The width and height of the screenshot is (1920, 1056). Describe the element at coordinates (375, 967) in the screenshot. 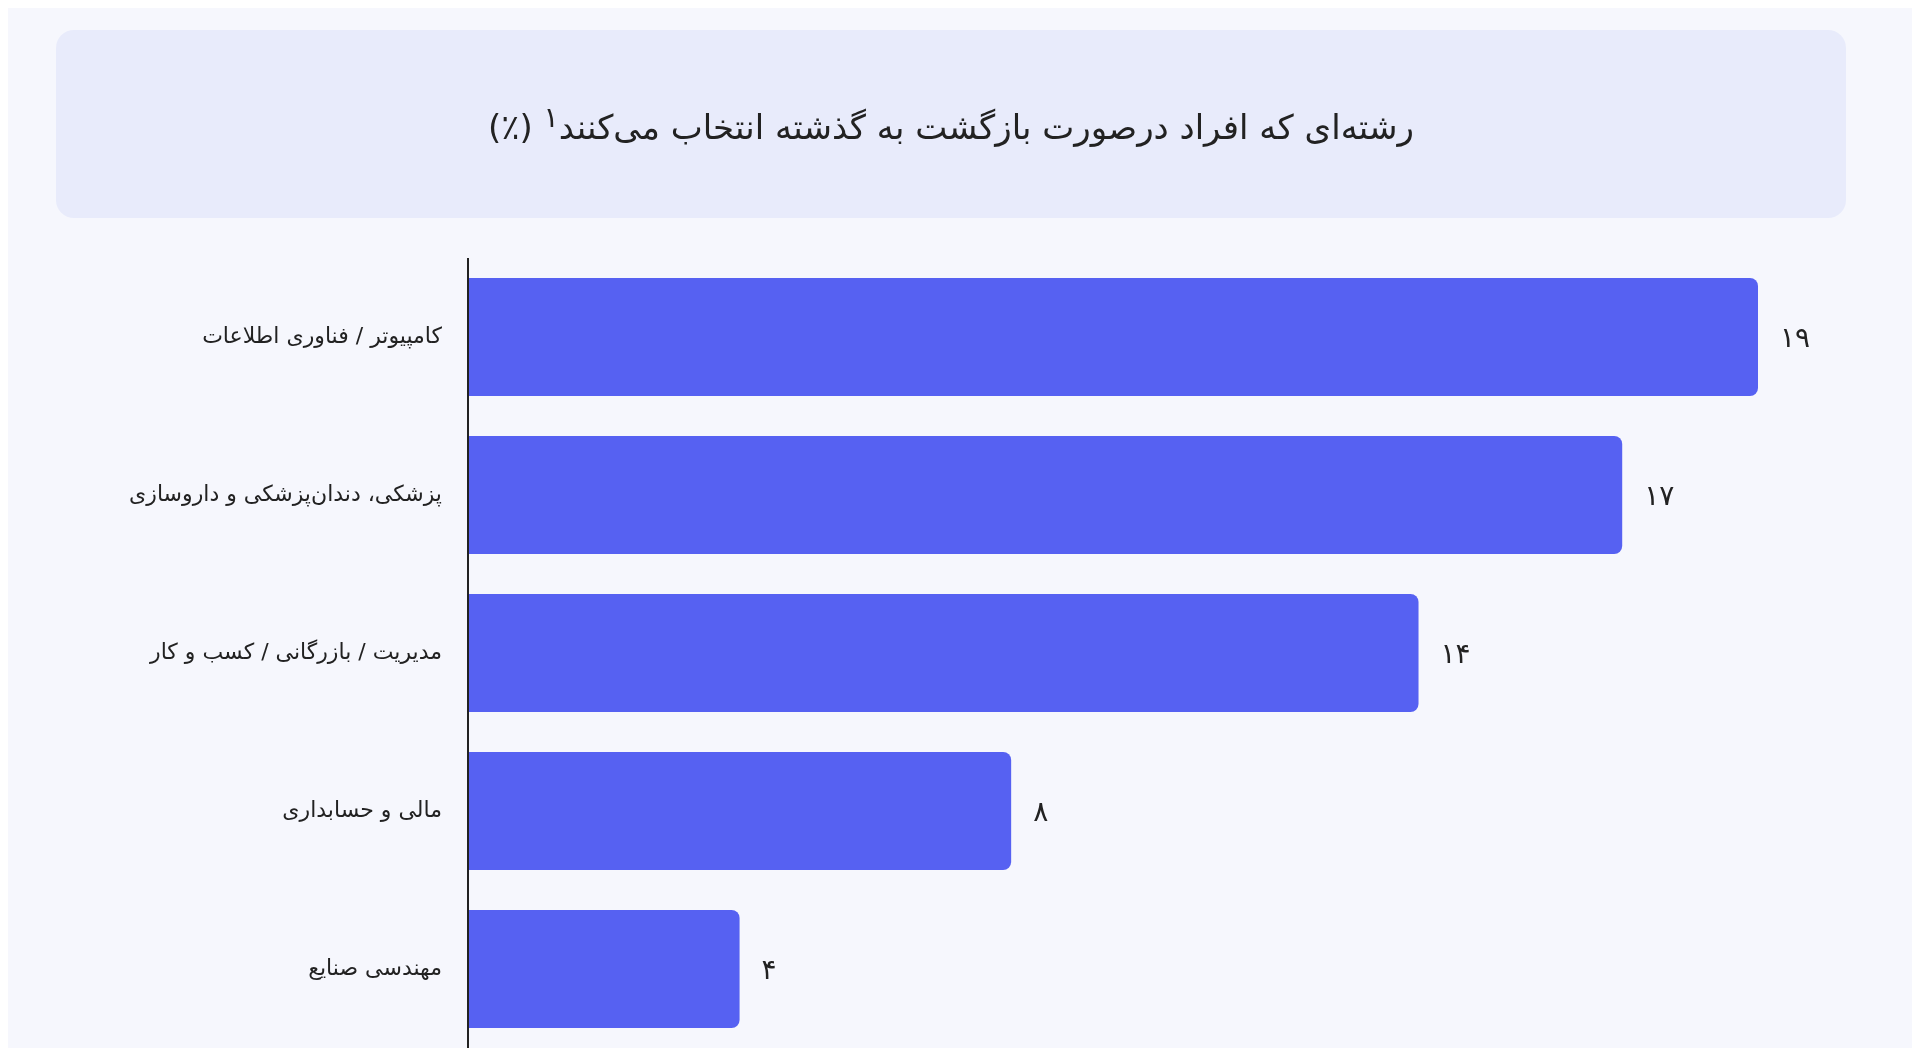

I see `y-tick-label: مهندسی صنایع` at that location.